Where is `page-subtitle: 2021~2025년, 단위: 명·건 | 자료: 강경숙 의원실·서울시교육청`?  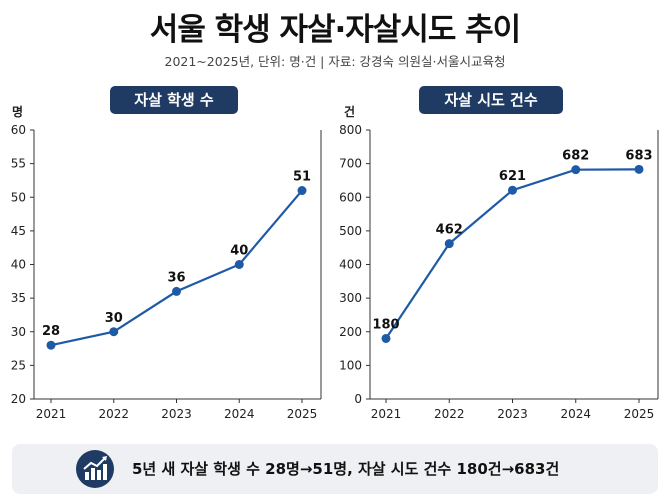
page-subtitle: 2021~2025년, 단위: 명·건 | 자료: 강경숙 의원실·서울시교육청 is located at coordinates (335, 61).